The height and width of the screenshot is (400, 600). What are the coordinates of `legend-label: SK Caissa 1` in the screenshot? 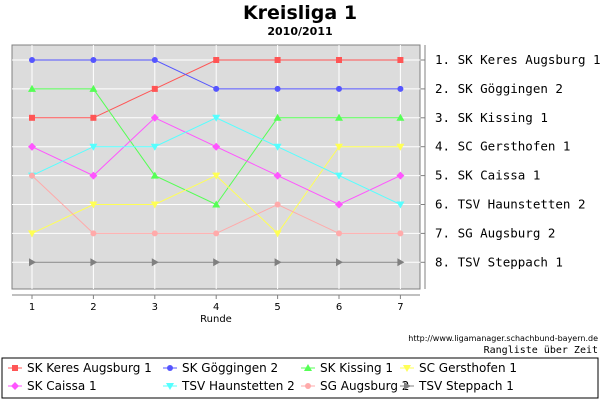 It's located at (62, 386).